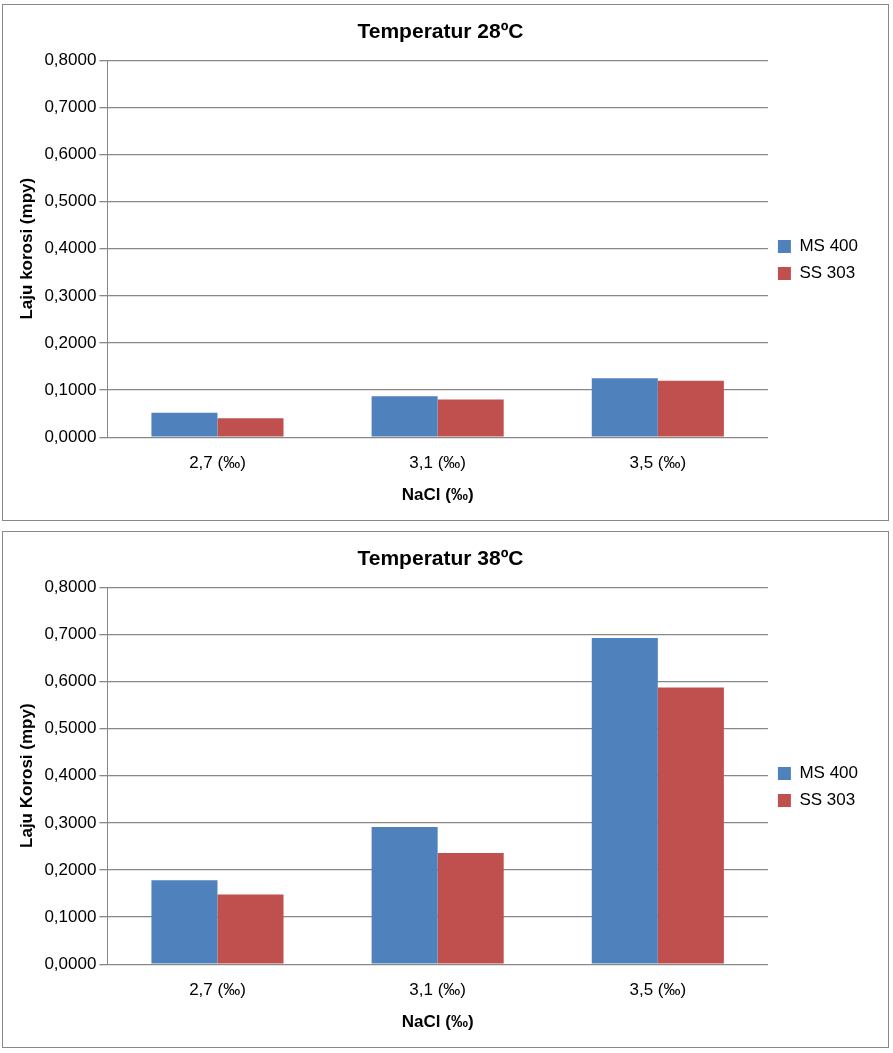  What do you see at coordinates (26, 775) in the screenshot?
I see `y-axis-title: Laju Korosi (mpy)` at bounding box center [26, 775].